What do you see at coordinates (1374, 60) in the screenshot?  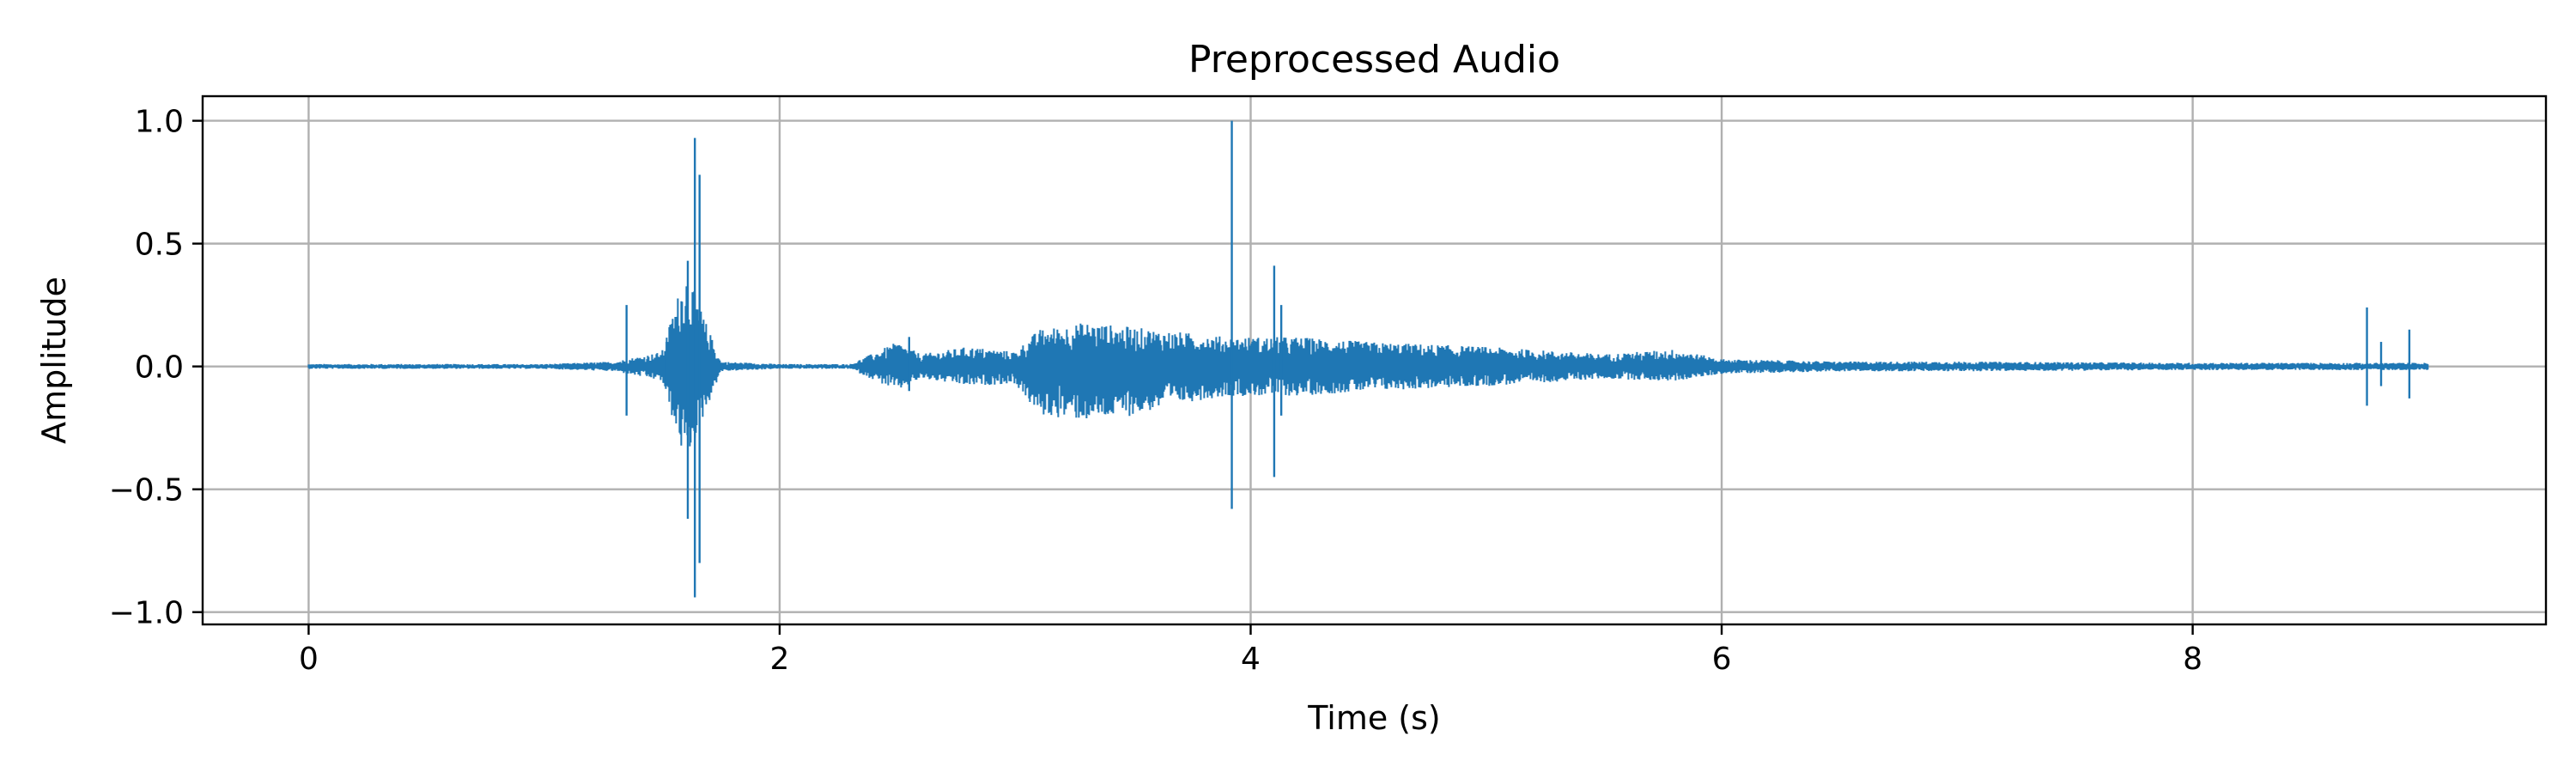 I see `chart-title: Preprocessed Audio` at bounding box center [1374, 60].